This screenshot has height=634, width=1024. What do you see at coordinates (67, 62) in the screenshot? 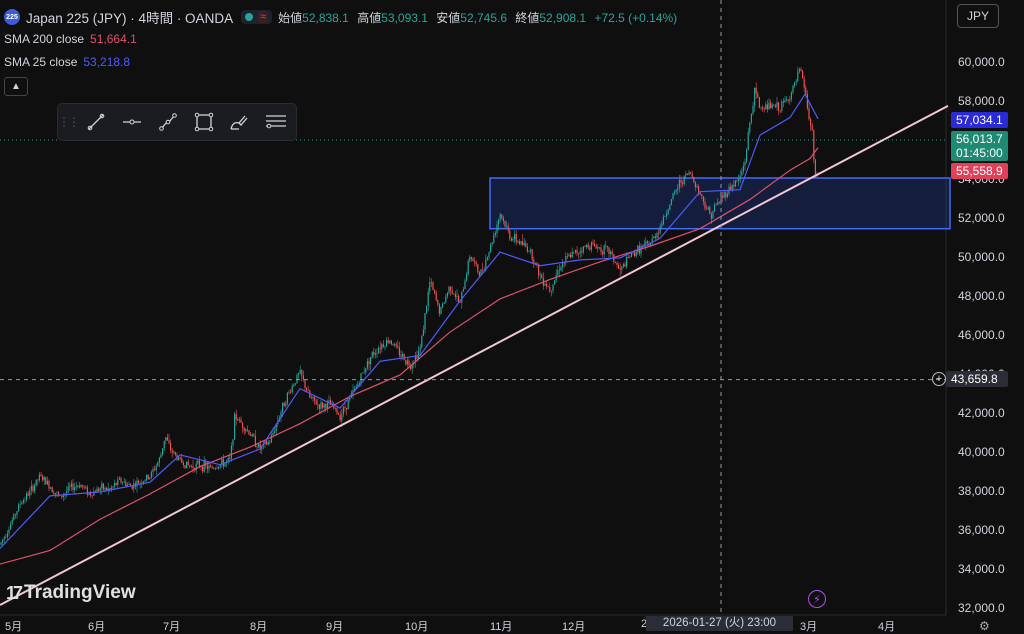
I see `indicator-sma25: SMA 25 close 53,218.8` at bounding box center [67, 62].